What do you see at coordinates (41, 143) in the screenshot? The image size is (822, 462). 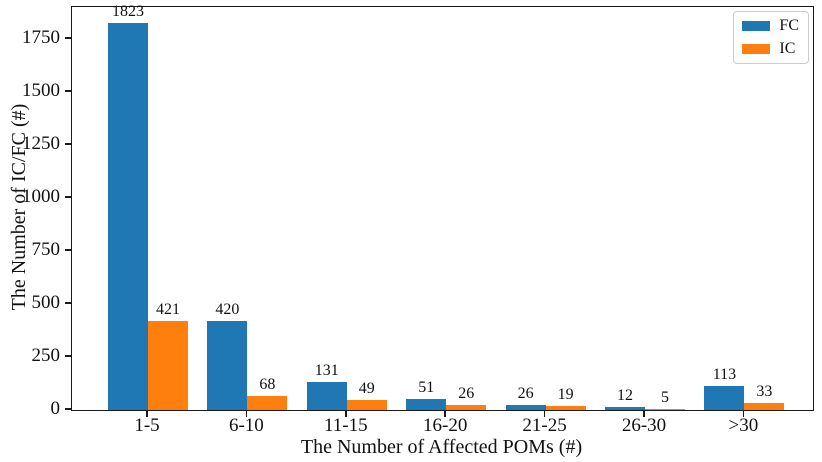 I see `y-tick-label: 1250` at bounding box center [41, 143].